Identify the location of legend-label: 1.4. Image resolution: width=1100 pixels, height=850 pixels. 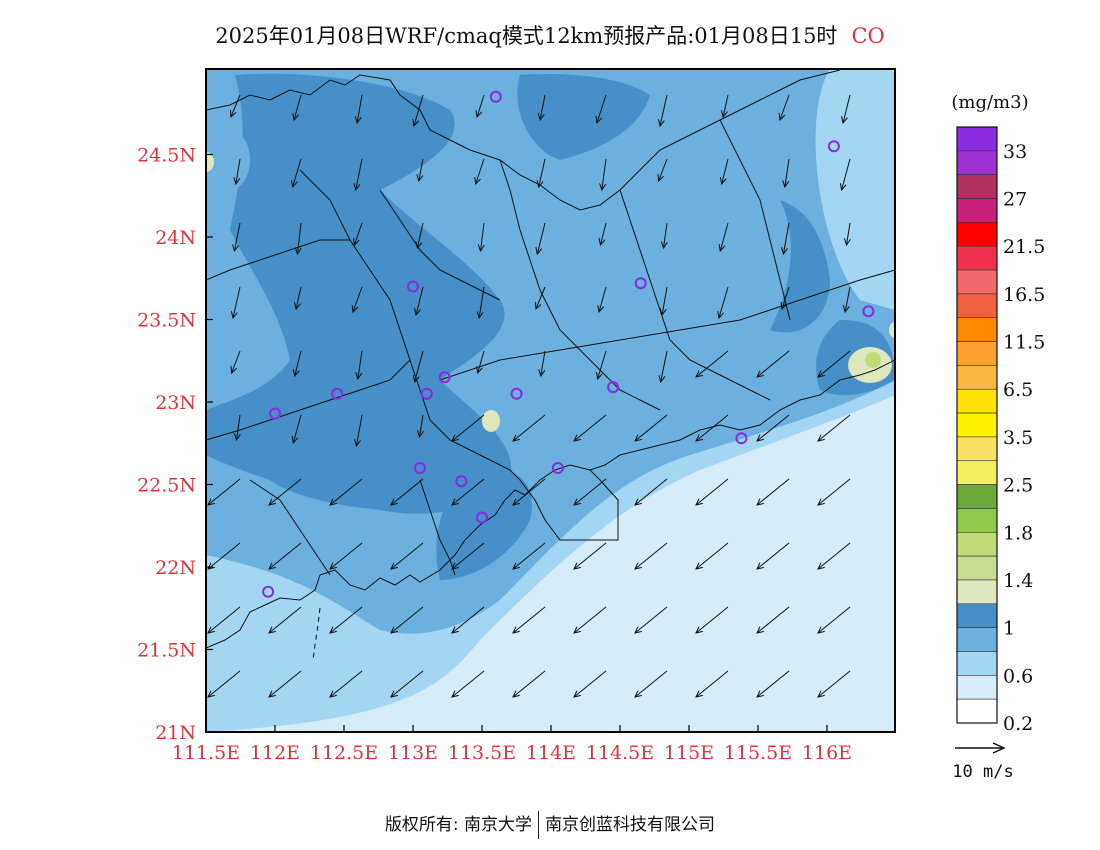
(1018, 581).